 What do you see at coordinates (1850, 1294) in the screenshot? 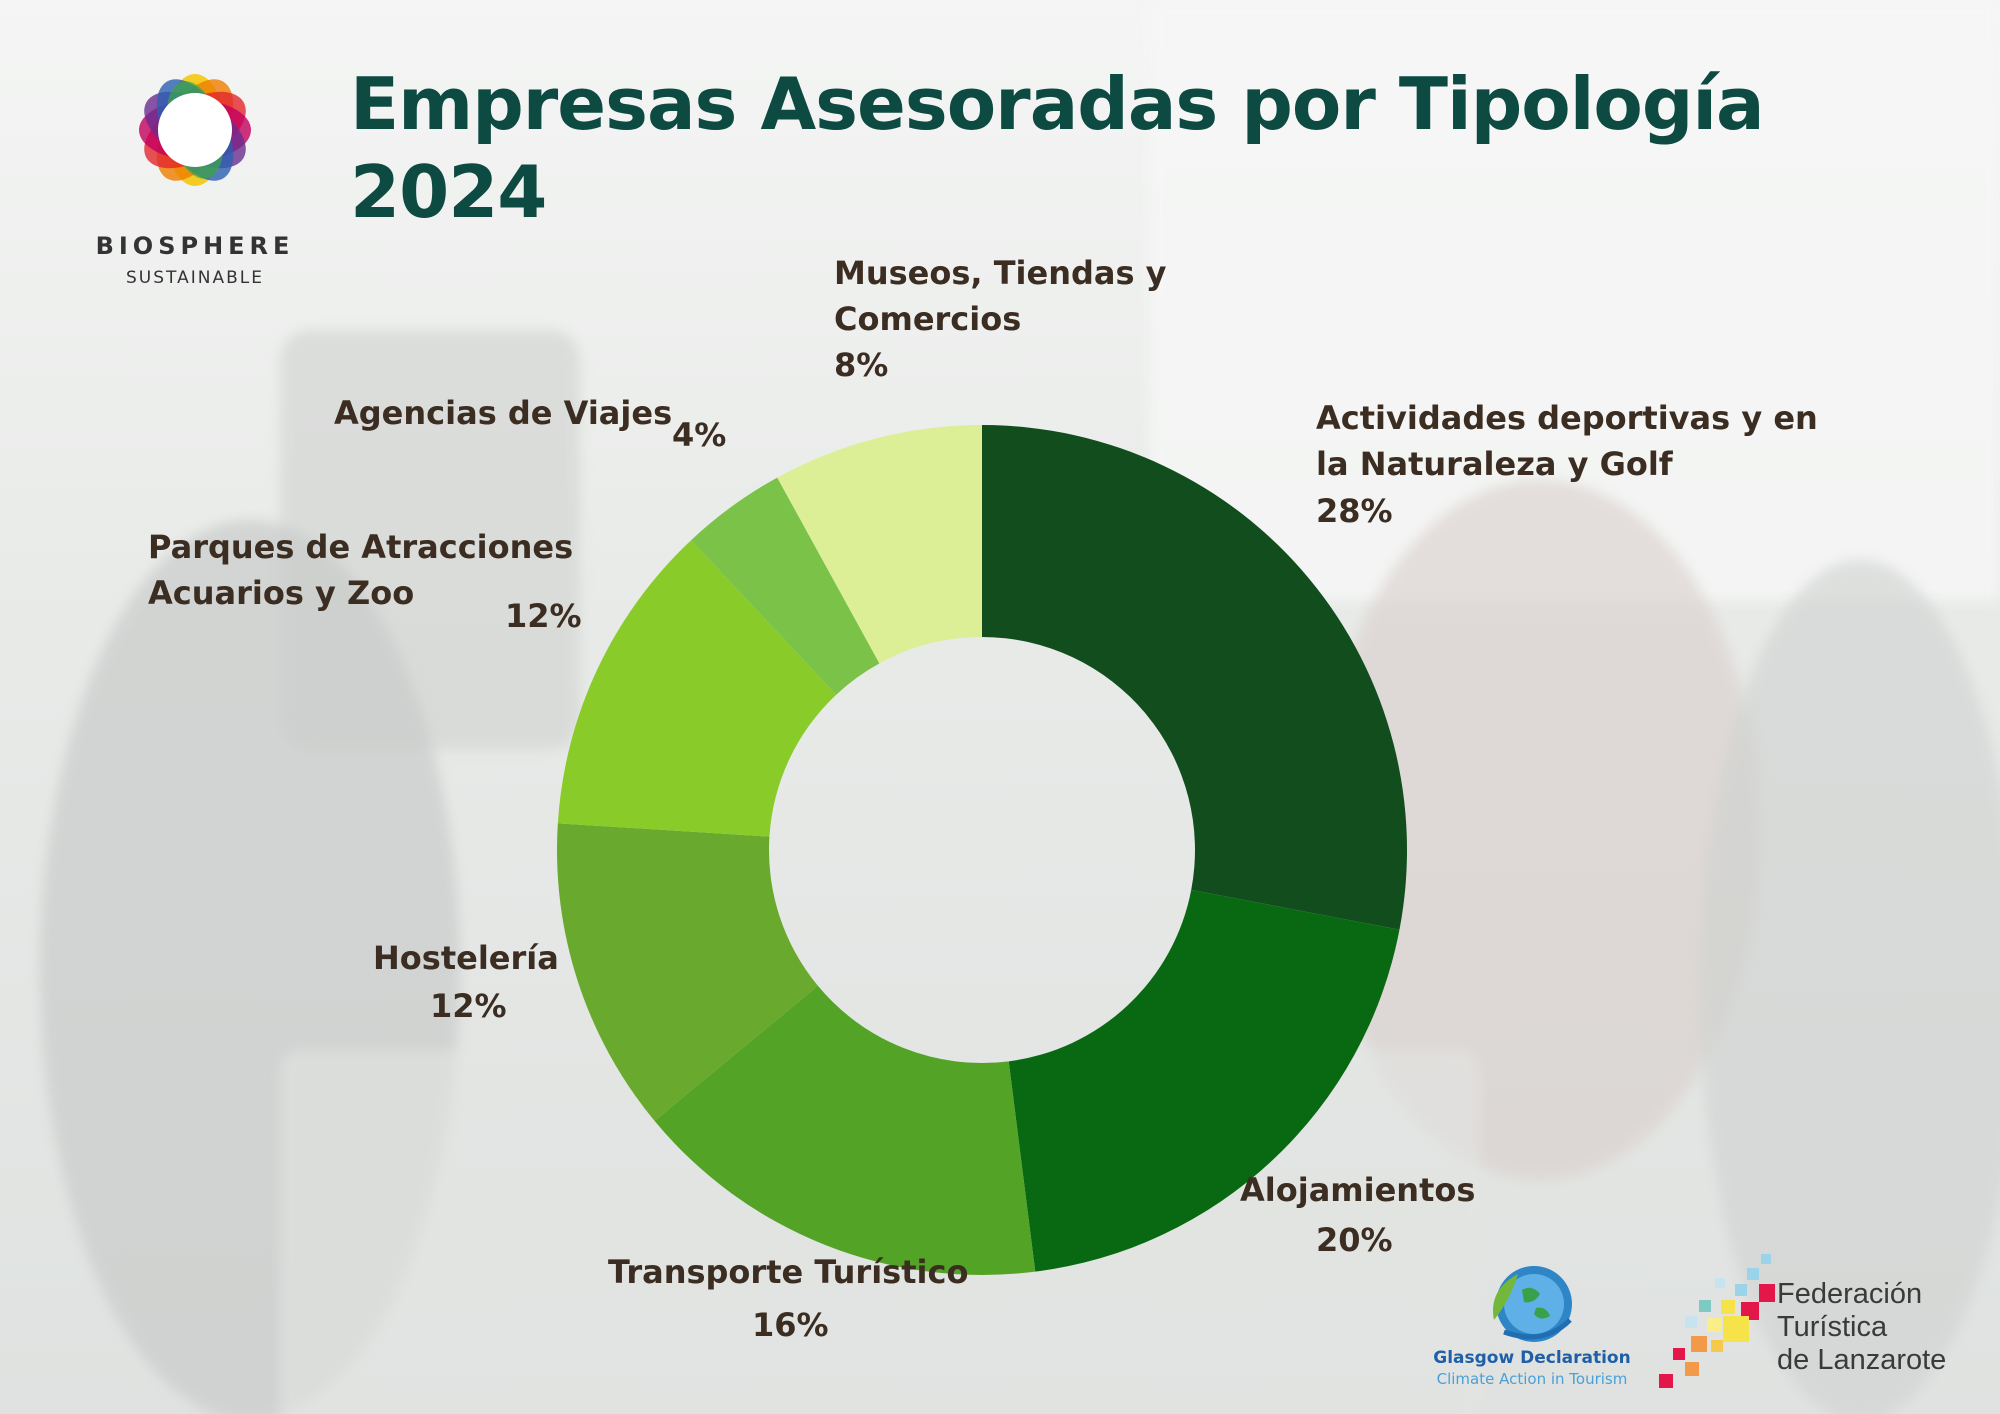
I see `federacion-line1: Federación` at bounding box center [1850, 1294].